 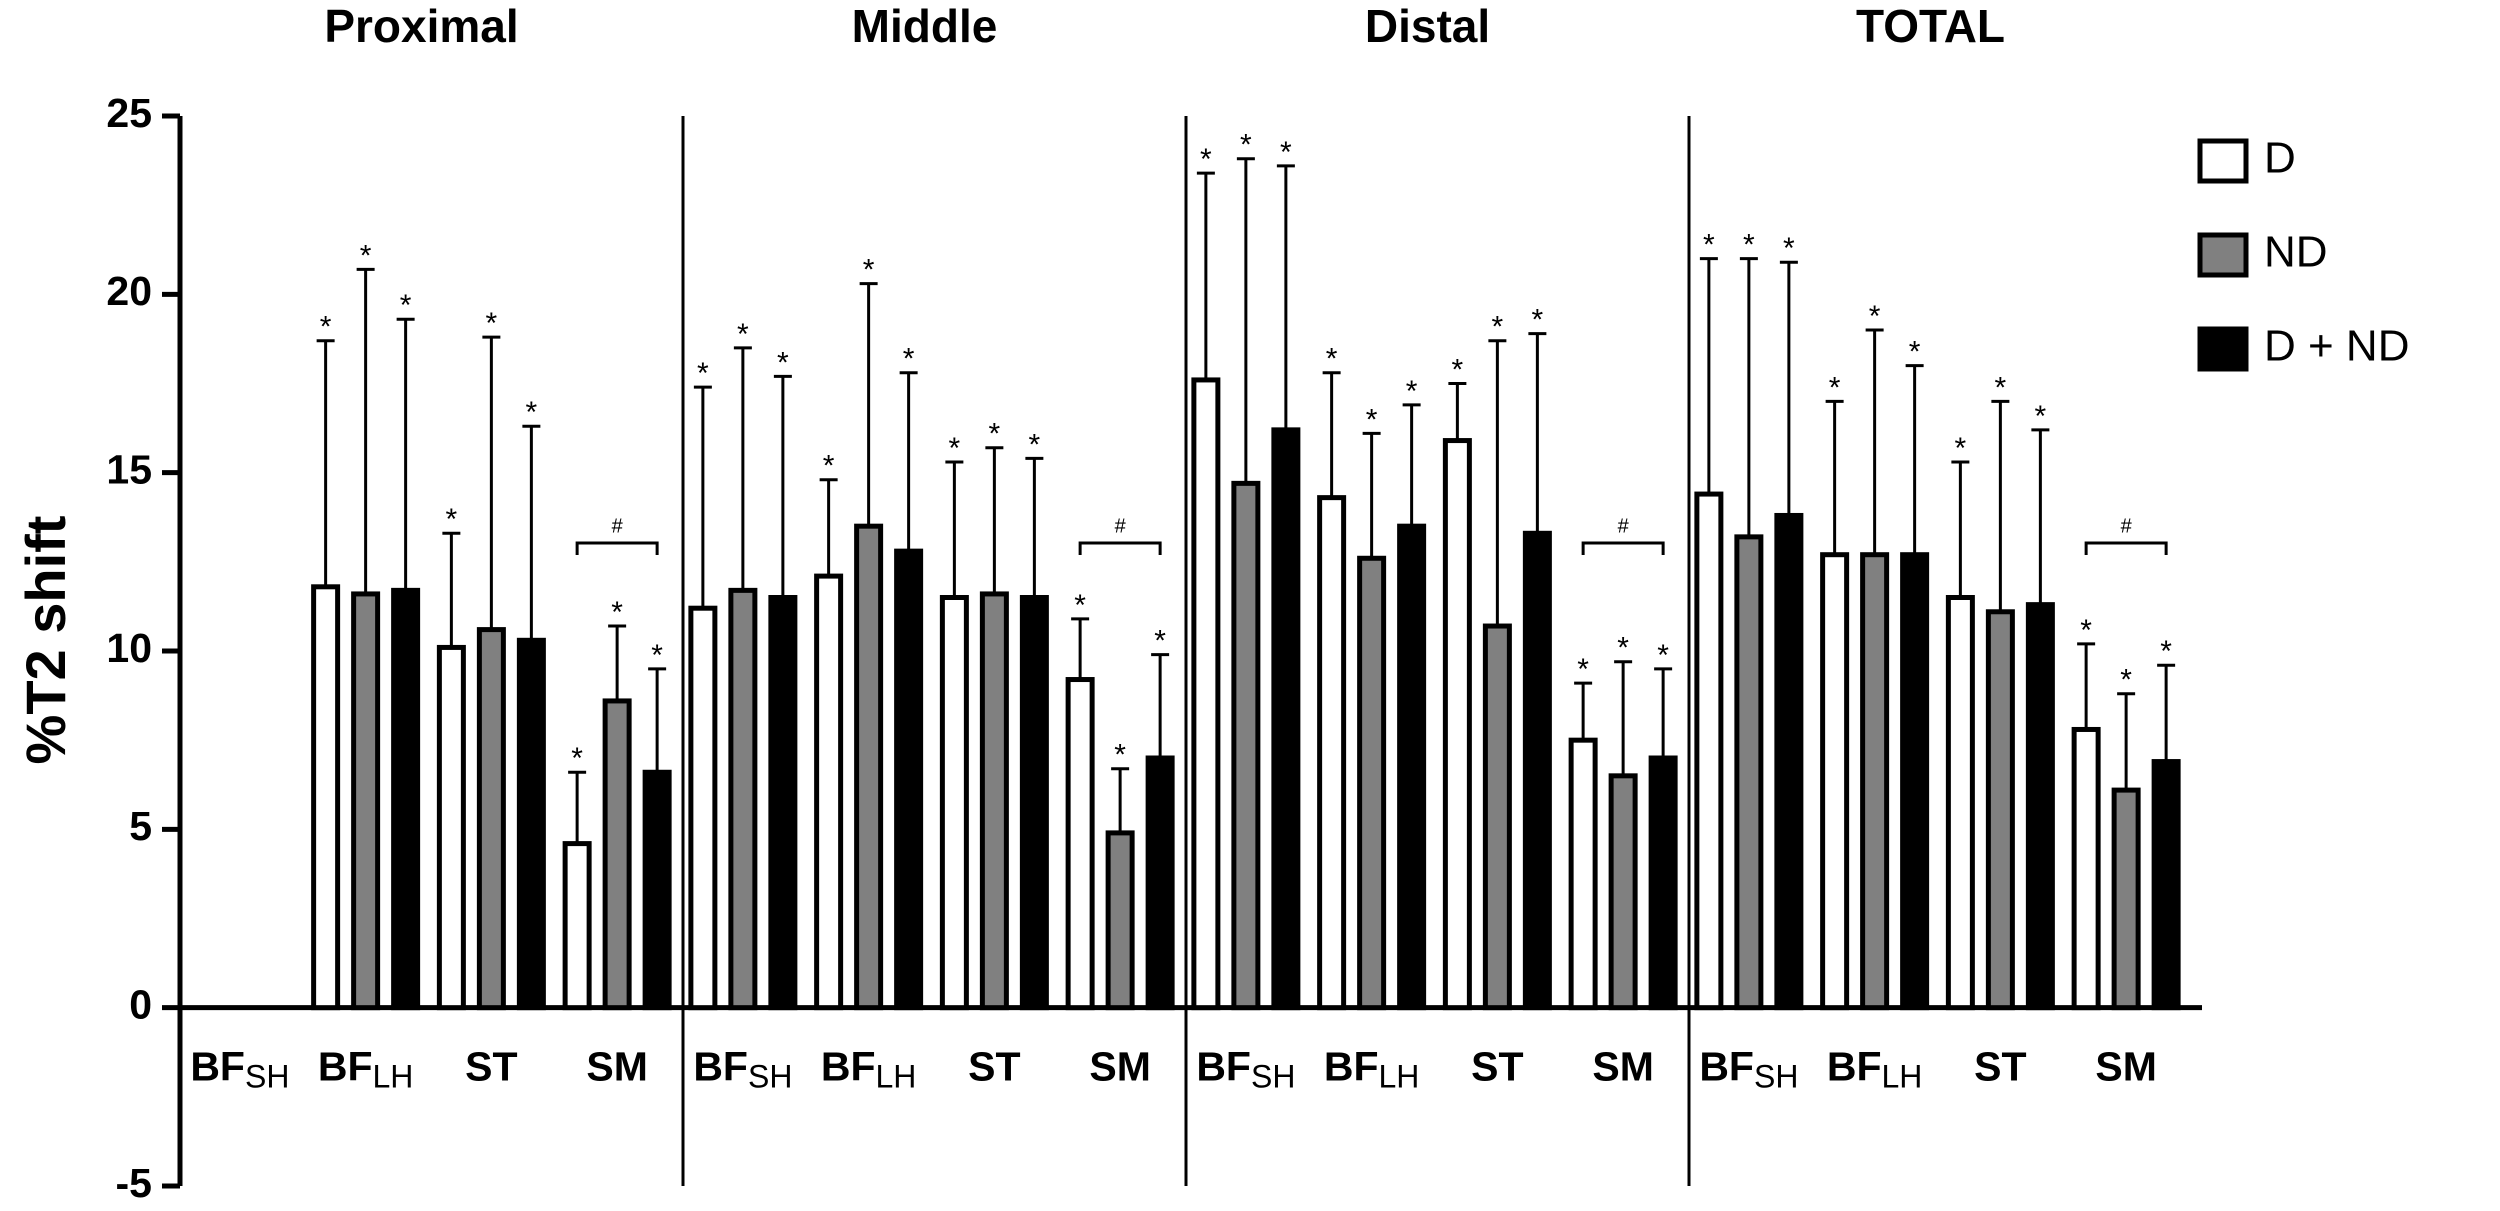 What do you see at coordinates (140, 826) in the screenshot?
I see `y-tick-label: 5` at bounding box center [140, 826].